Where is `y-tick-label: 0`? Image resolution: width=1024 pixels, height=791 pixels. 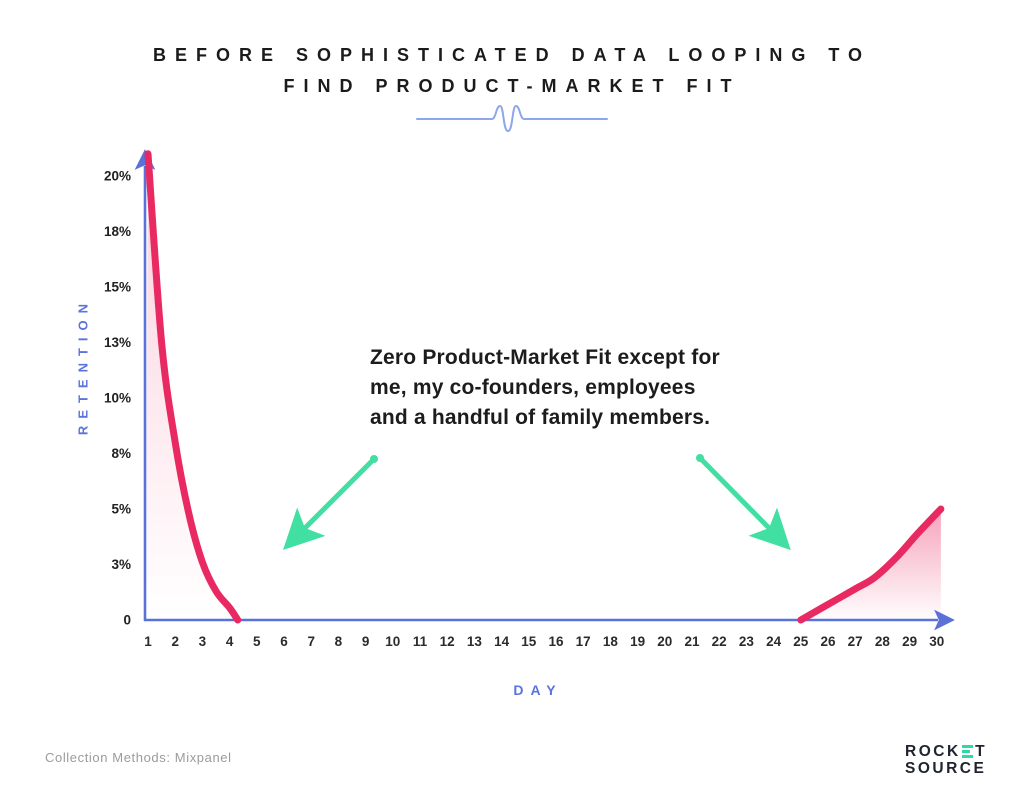
y-tick-label: 0 is located at coordinates (127, 620).